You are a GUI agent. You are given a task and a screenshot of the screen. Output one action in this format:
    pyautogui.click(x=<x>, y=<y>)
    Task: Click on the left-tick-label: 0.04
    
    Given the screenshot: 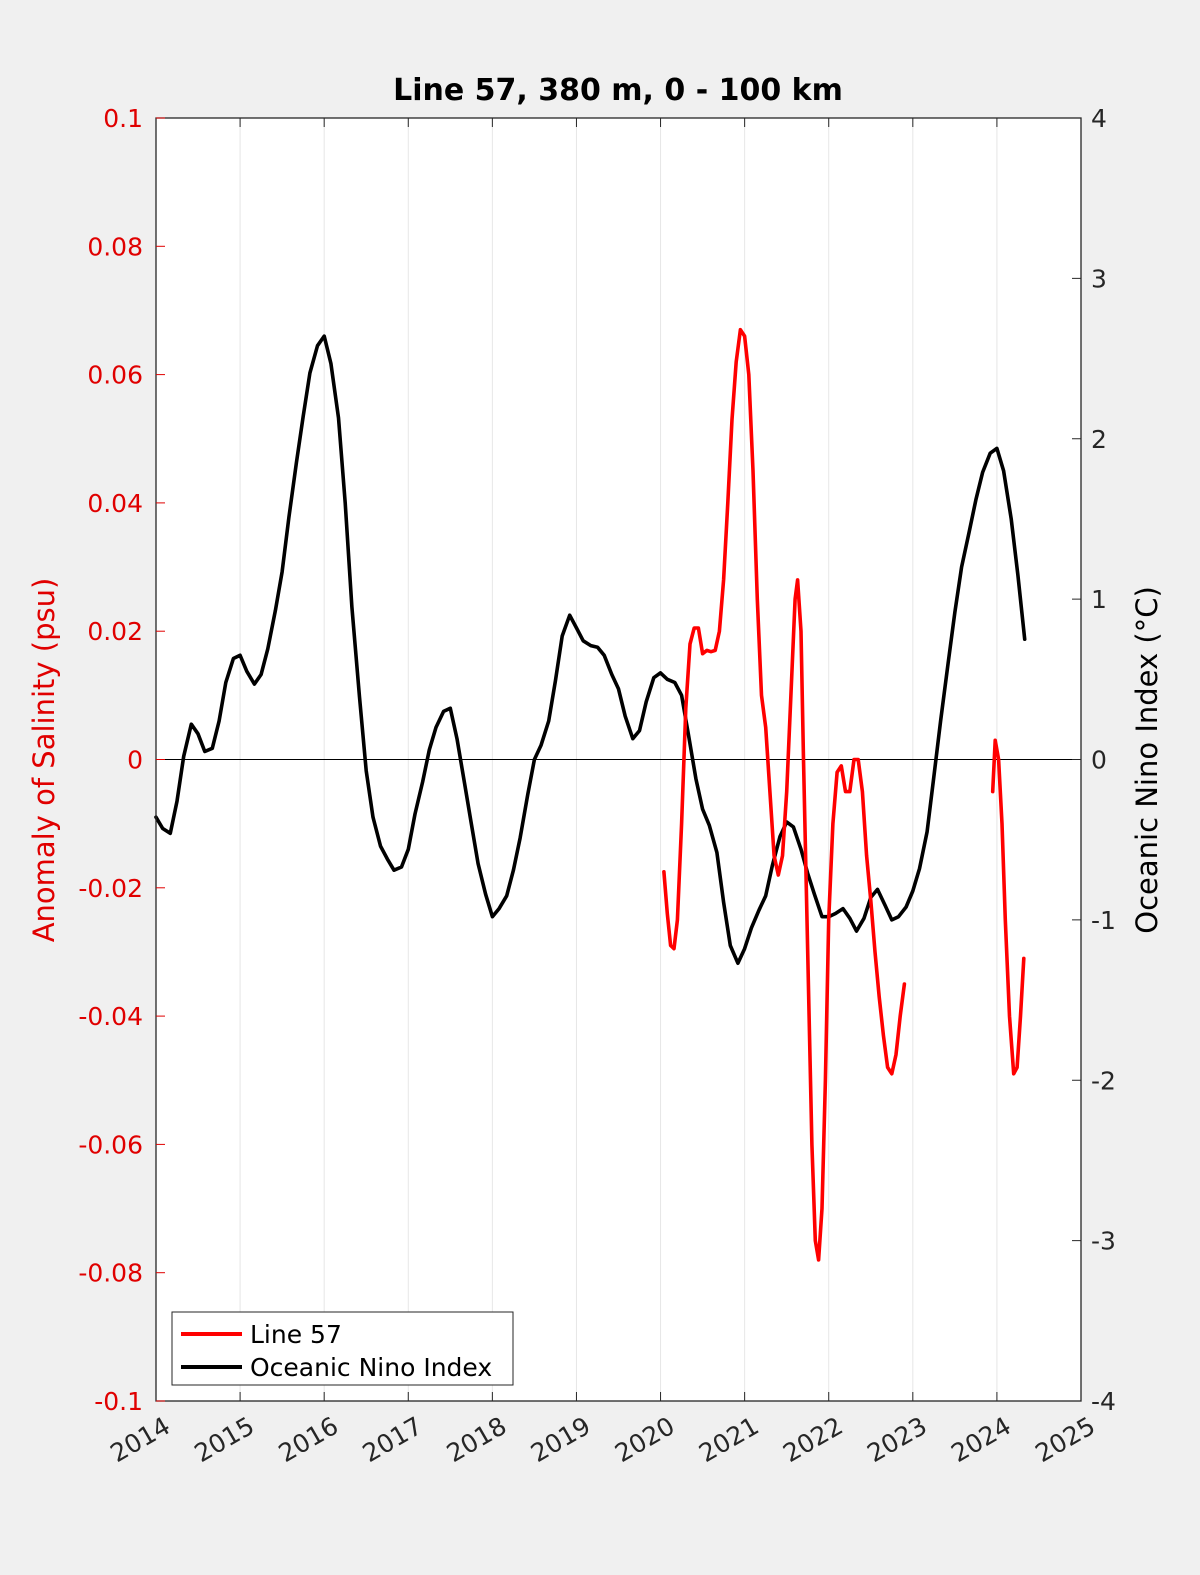 What is the action you would take?
    pyautogui.click(x=115, y=503)
    